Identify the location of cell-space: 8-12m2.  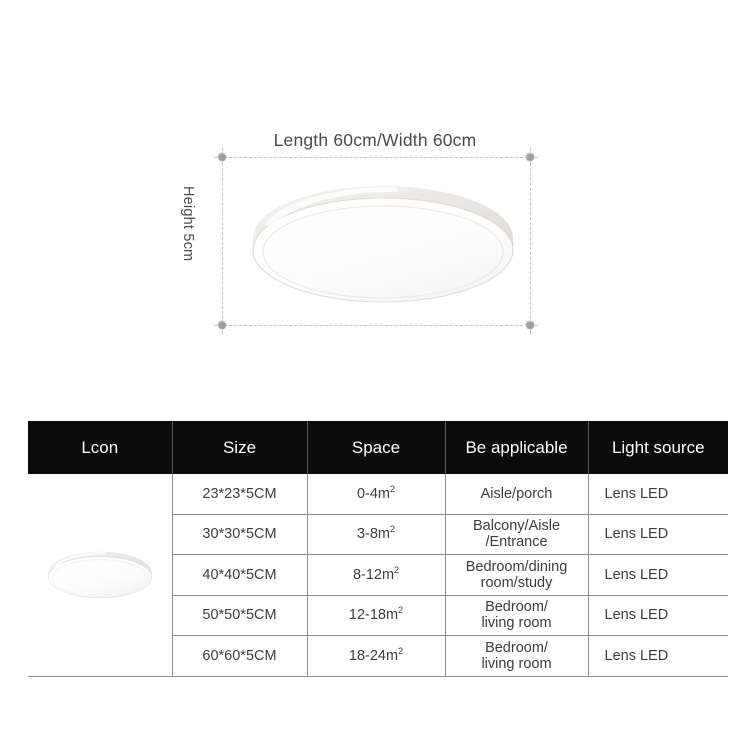
(376, 575).